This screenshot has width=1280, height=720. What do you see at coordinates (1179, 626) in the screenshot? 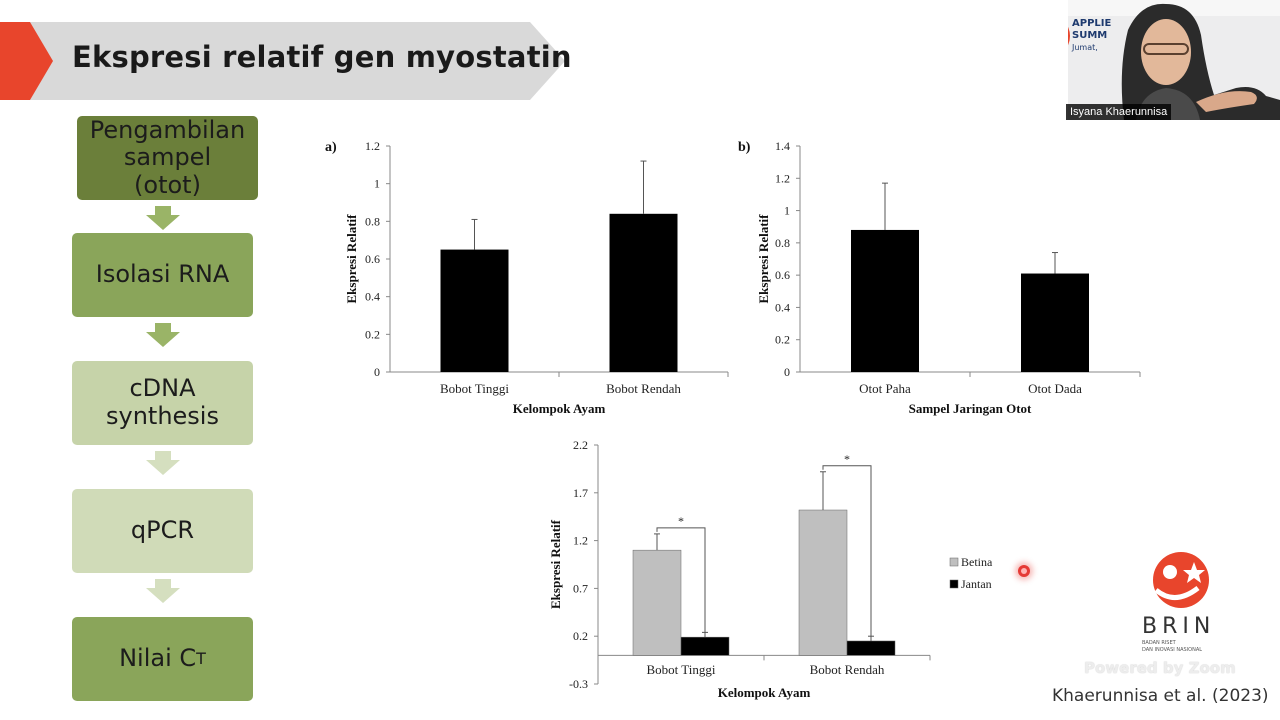
I see `brin-logo-text: BRIN` at bounding box center [1179, 626].